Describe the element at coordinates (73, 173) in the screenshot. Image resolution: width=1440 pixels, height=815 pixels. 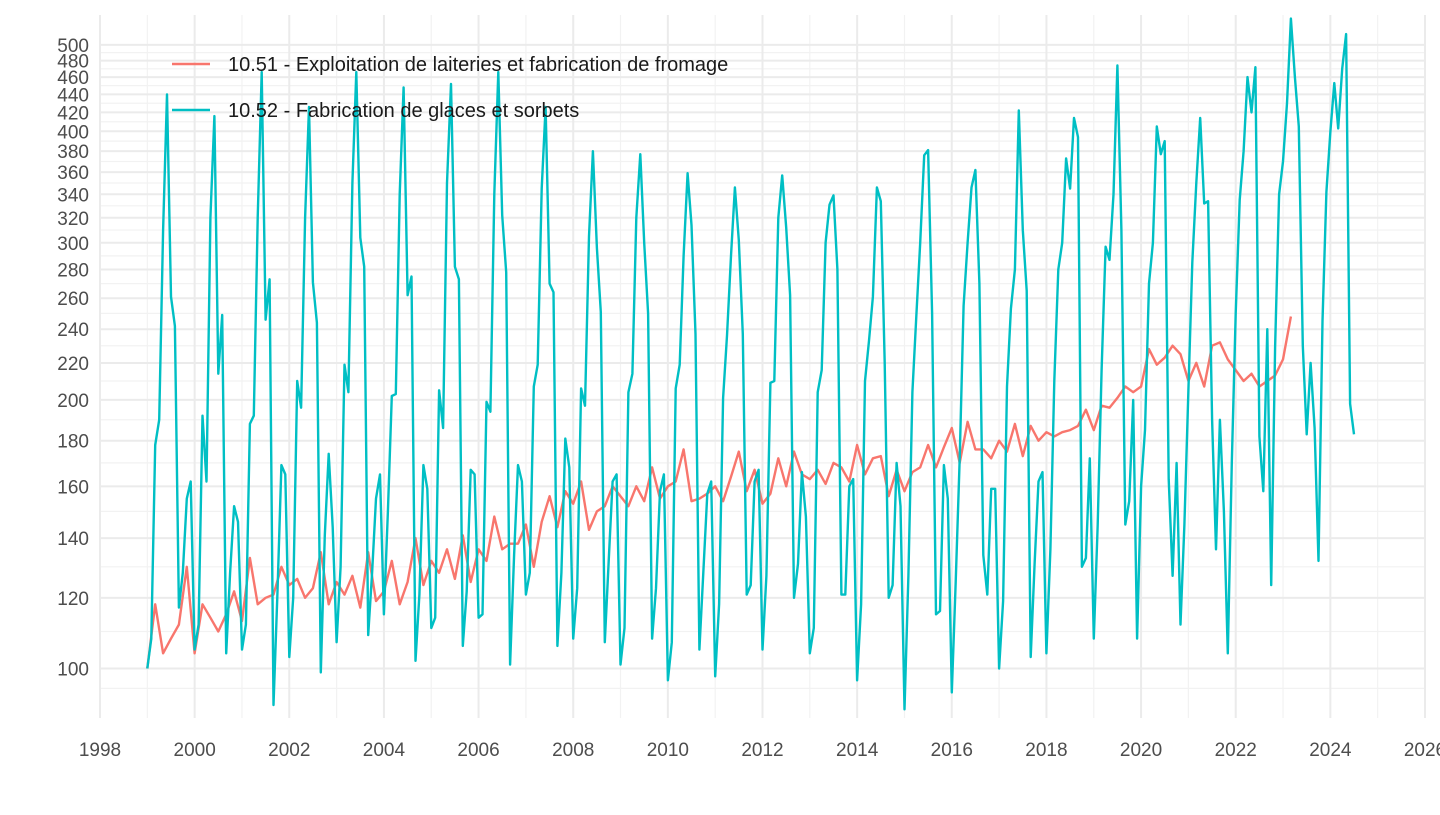
I see `y-tick-label: 360` at that location.